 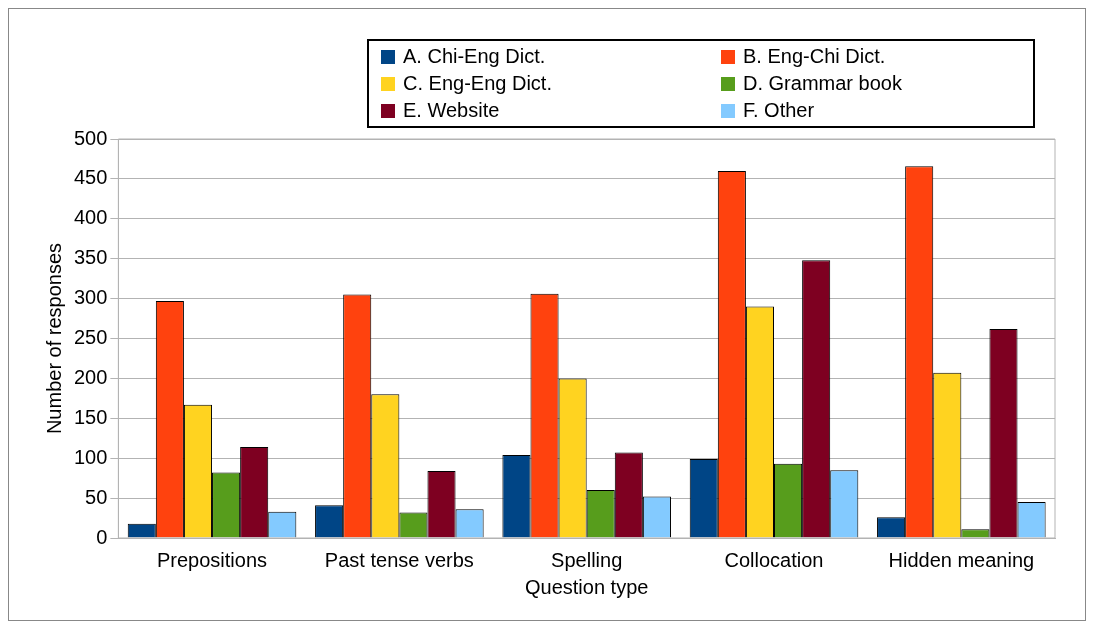 What do you see at coordinates (90, 137) in the screenshot?
I see `y-tick-label: 500` at bounding box center [90, 137].